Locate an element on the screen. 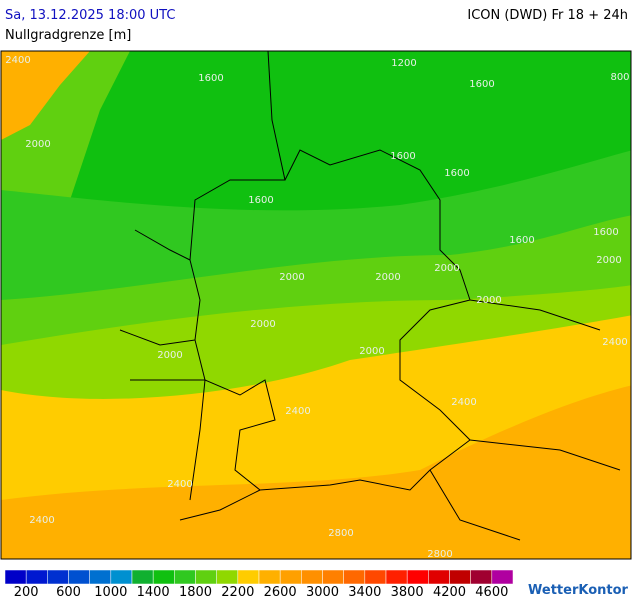 The image size is (633, 604). datetime: Sa, 13.12.2025 18:00 UTC is located at coordinates (90, 15).